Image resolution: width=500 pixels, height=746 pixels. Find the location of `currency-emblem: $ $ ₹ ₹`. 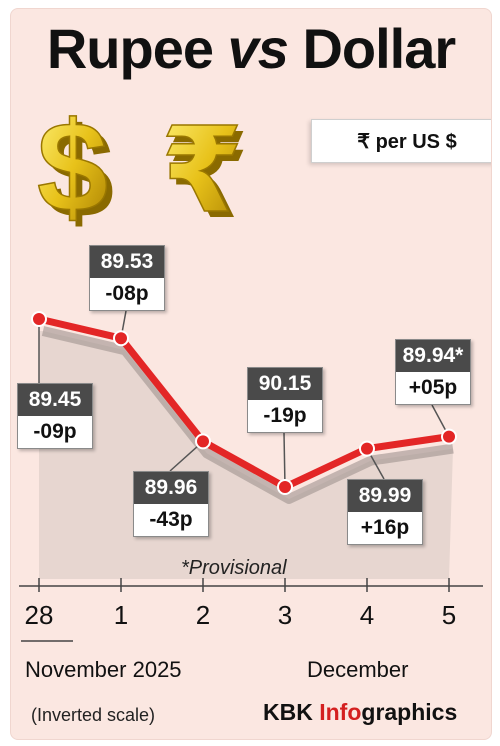

currency-emblem: $ $ ₹ ₹ is located at coordinates (142, 169).